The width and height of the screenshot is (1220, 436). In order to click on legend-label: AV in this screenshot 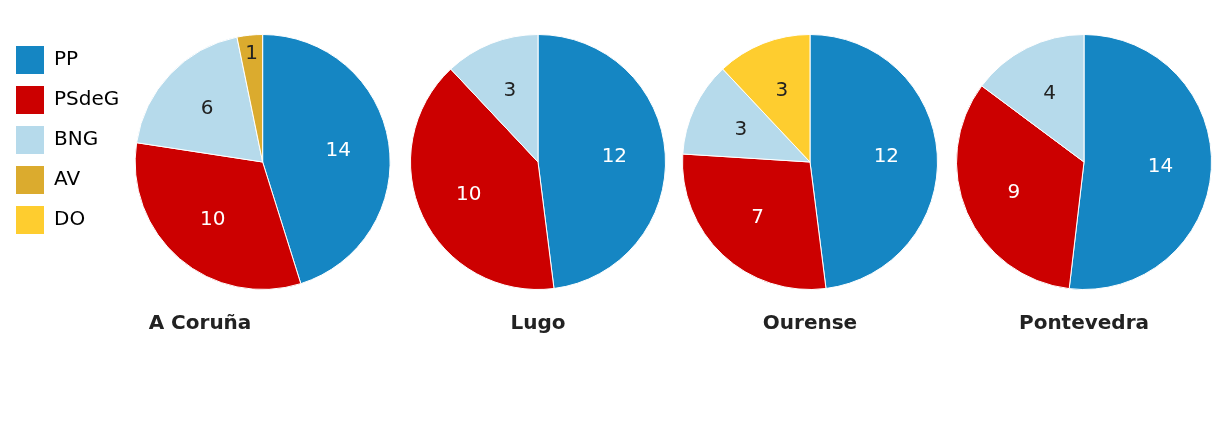, I will do `click(67, 178)`.